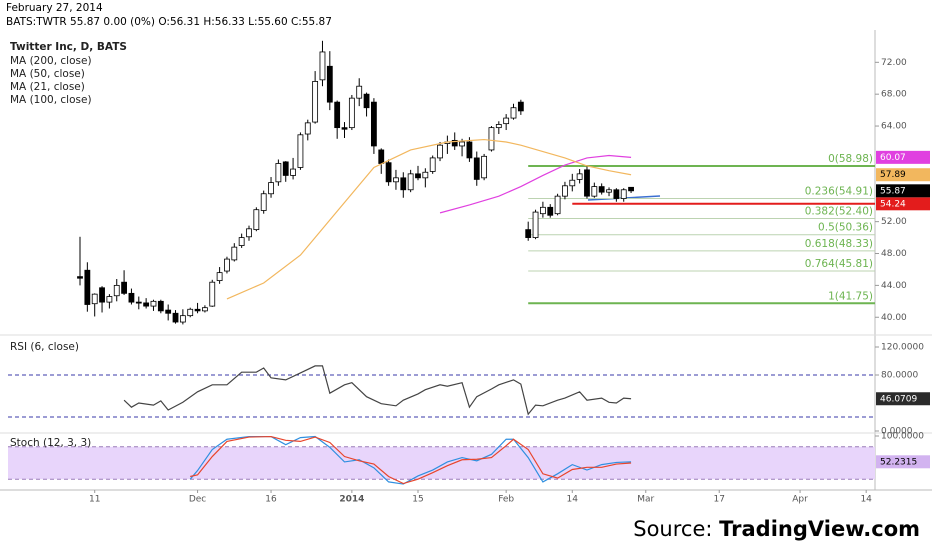 The width and height of the screenshot is (932, 550). Describe the element at coordinates (44, 347) in the screenshot. I see `panel-title: RSI (6, close)` at that location.